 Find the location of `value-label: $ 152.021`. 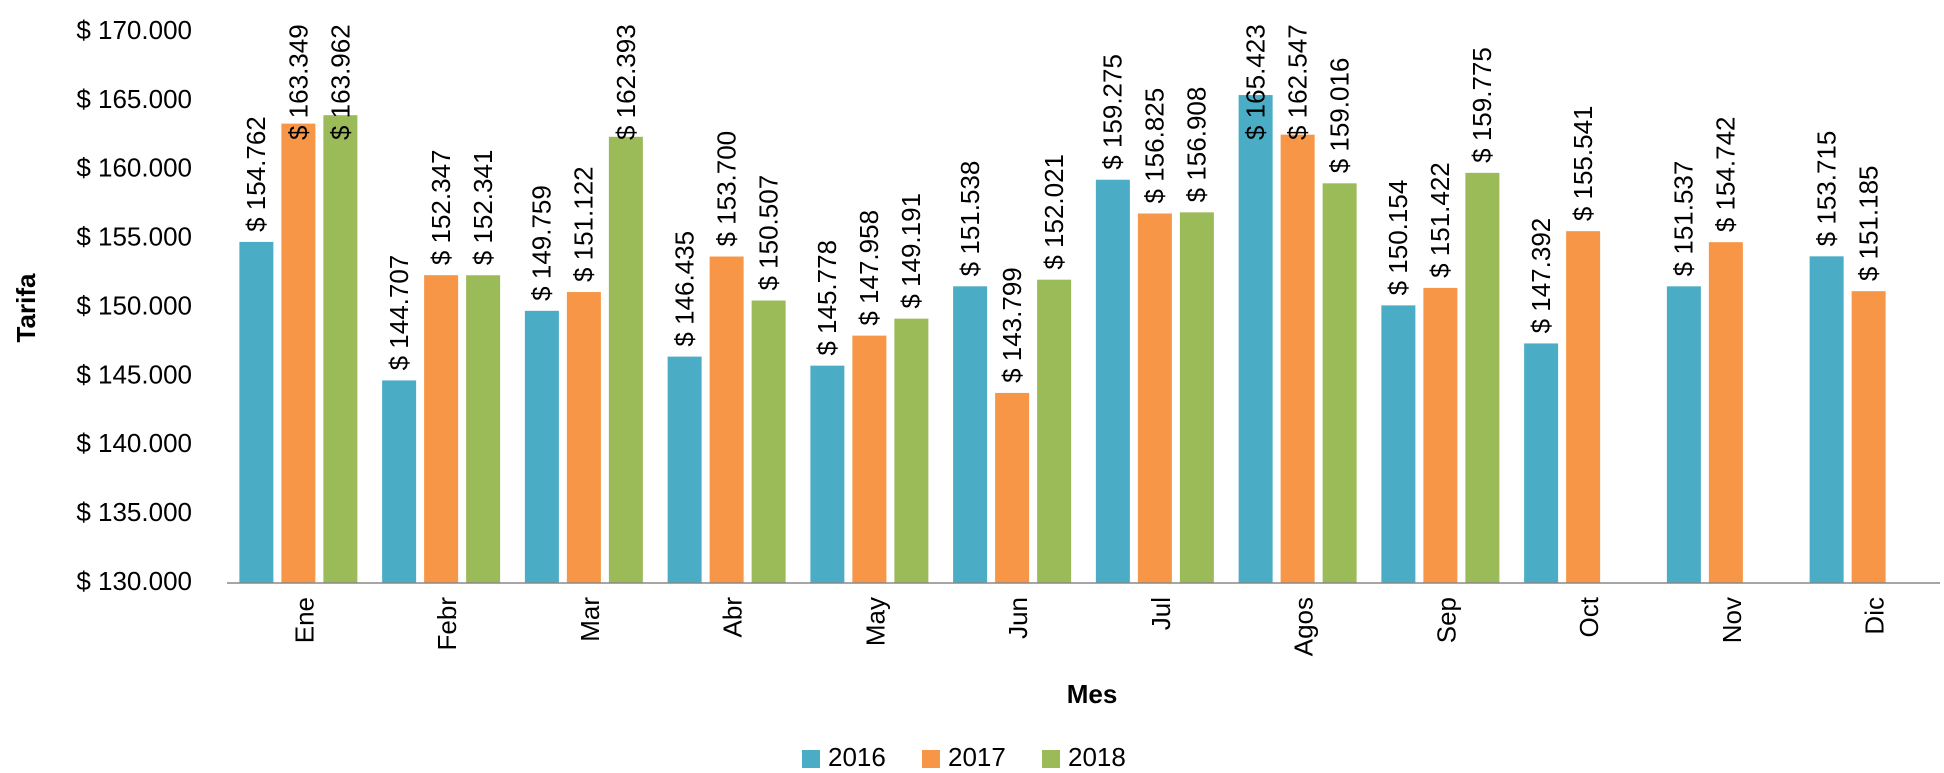

value-label: $ 152.021 is located at coordinates (1054, 212).